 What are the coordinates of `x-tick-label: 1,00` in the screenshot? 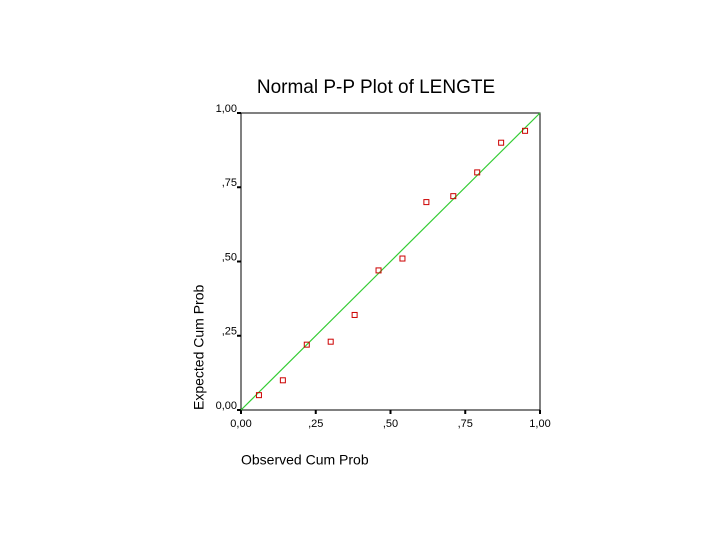 It's located at (539, 424).